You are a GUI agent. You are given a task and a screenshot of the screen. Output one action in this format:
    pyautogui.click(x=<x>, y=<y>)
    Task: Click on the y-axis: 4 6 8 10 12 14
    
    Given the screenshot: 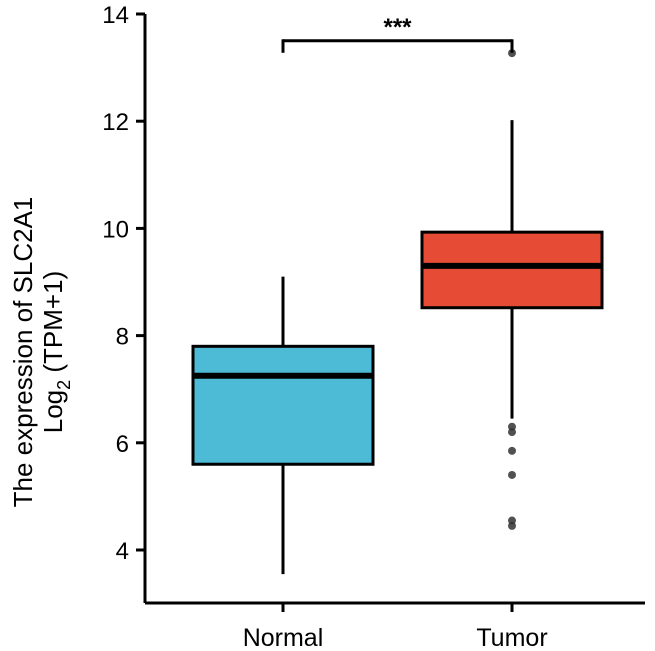 What is the action you would take?
    pyautogui.click(x=124, y=302)
    